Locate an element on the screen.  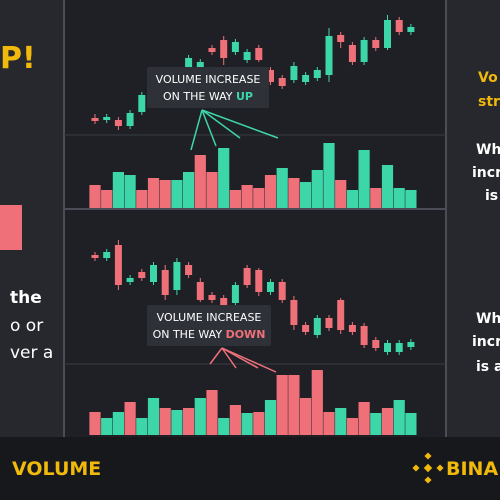
label-highlight: DOWN is located at coordinates (246, 334).